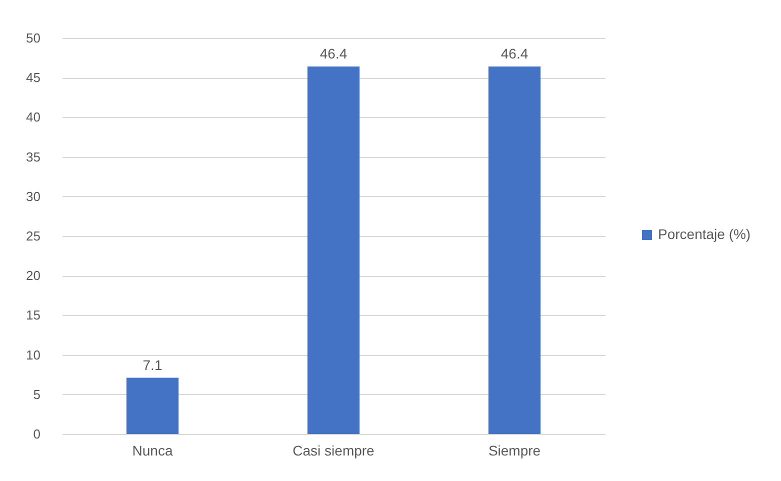 Image resolution: width=781 pixels, height=481 pixels. Describe the element at coordinates (333, 450) in the screenshot. I see `x-tick-label: Casi siempre` at that location.